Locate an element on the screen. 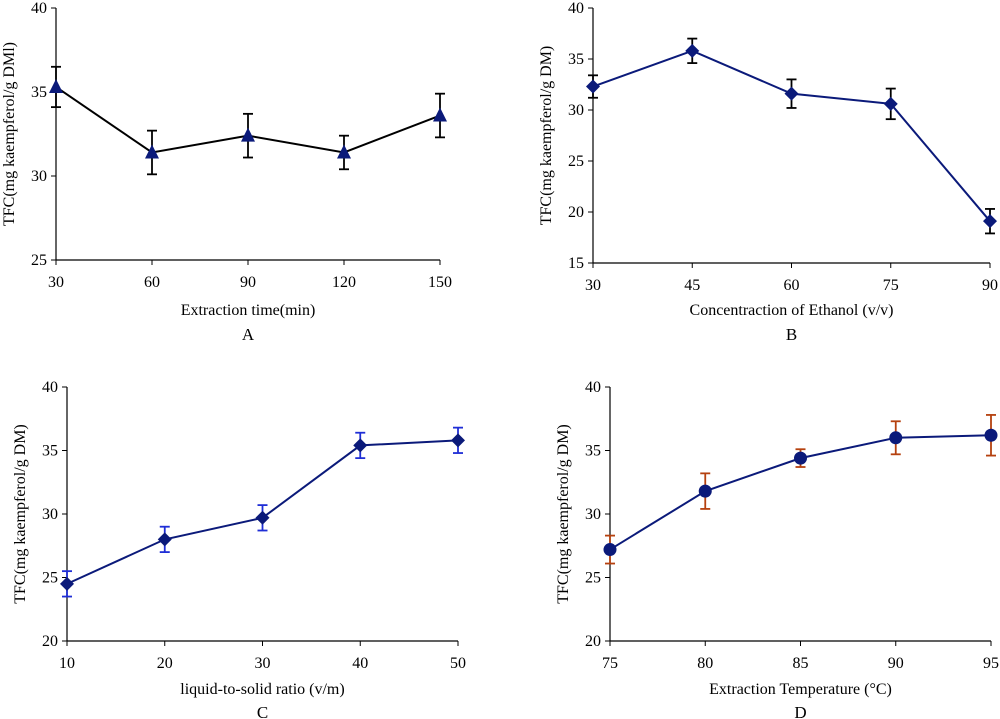  x-tick-label: 10 is located at coordinates (67, 663).